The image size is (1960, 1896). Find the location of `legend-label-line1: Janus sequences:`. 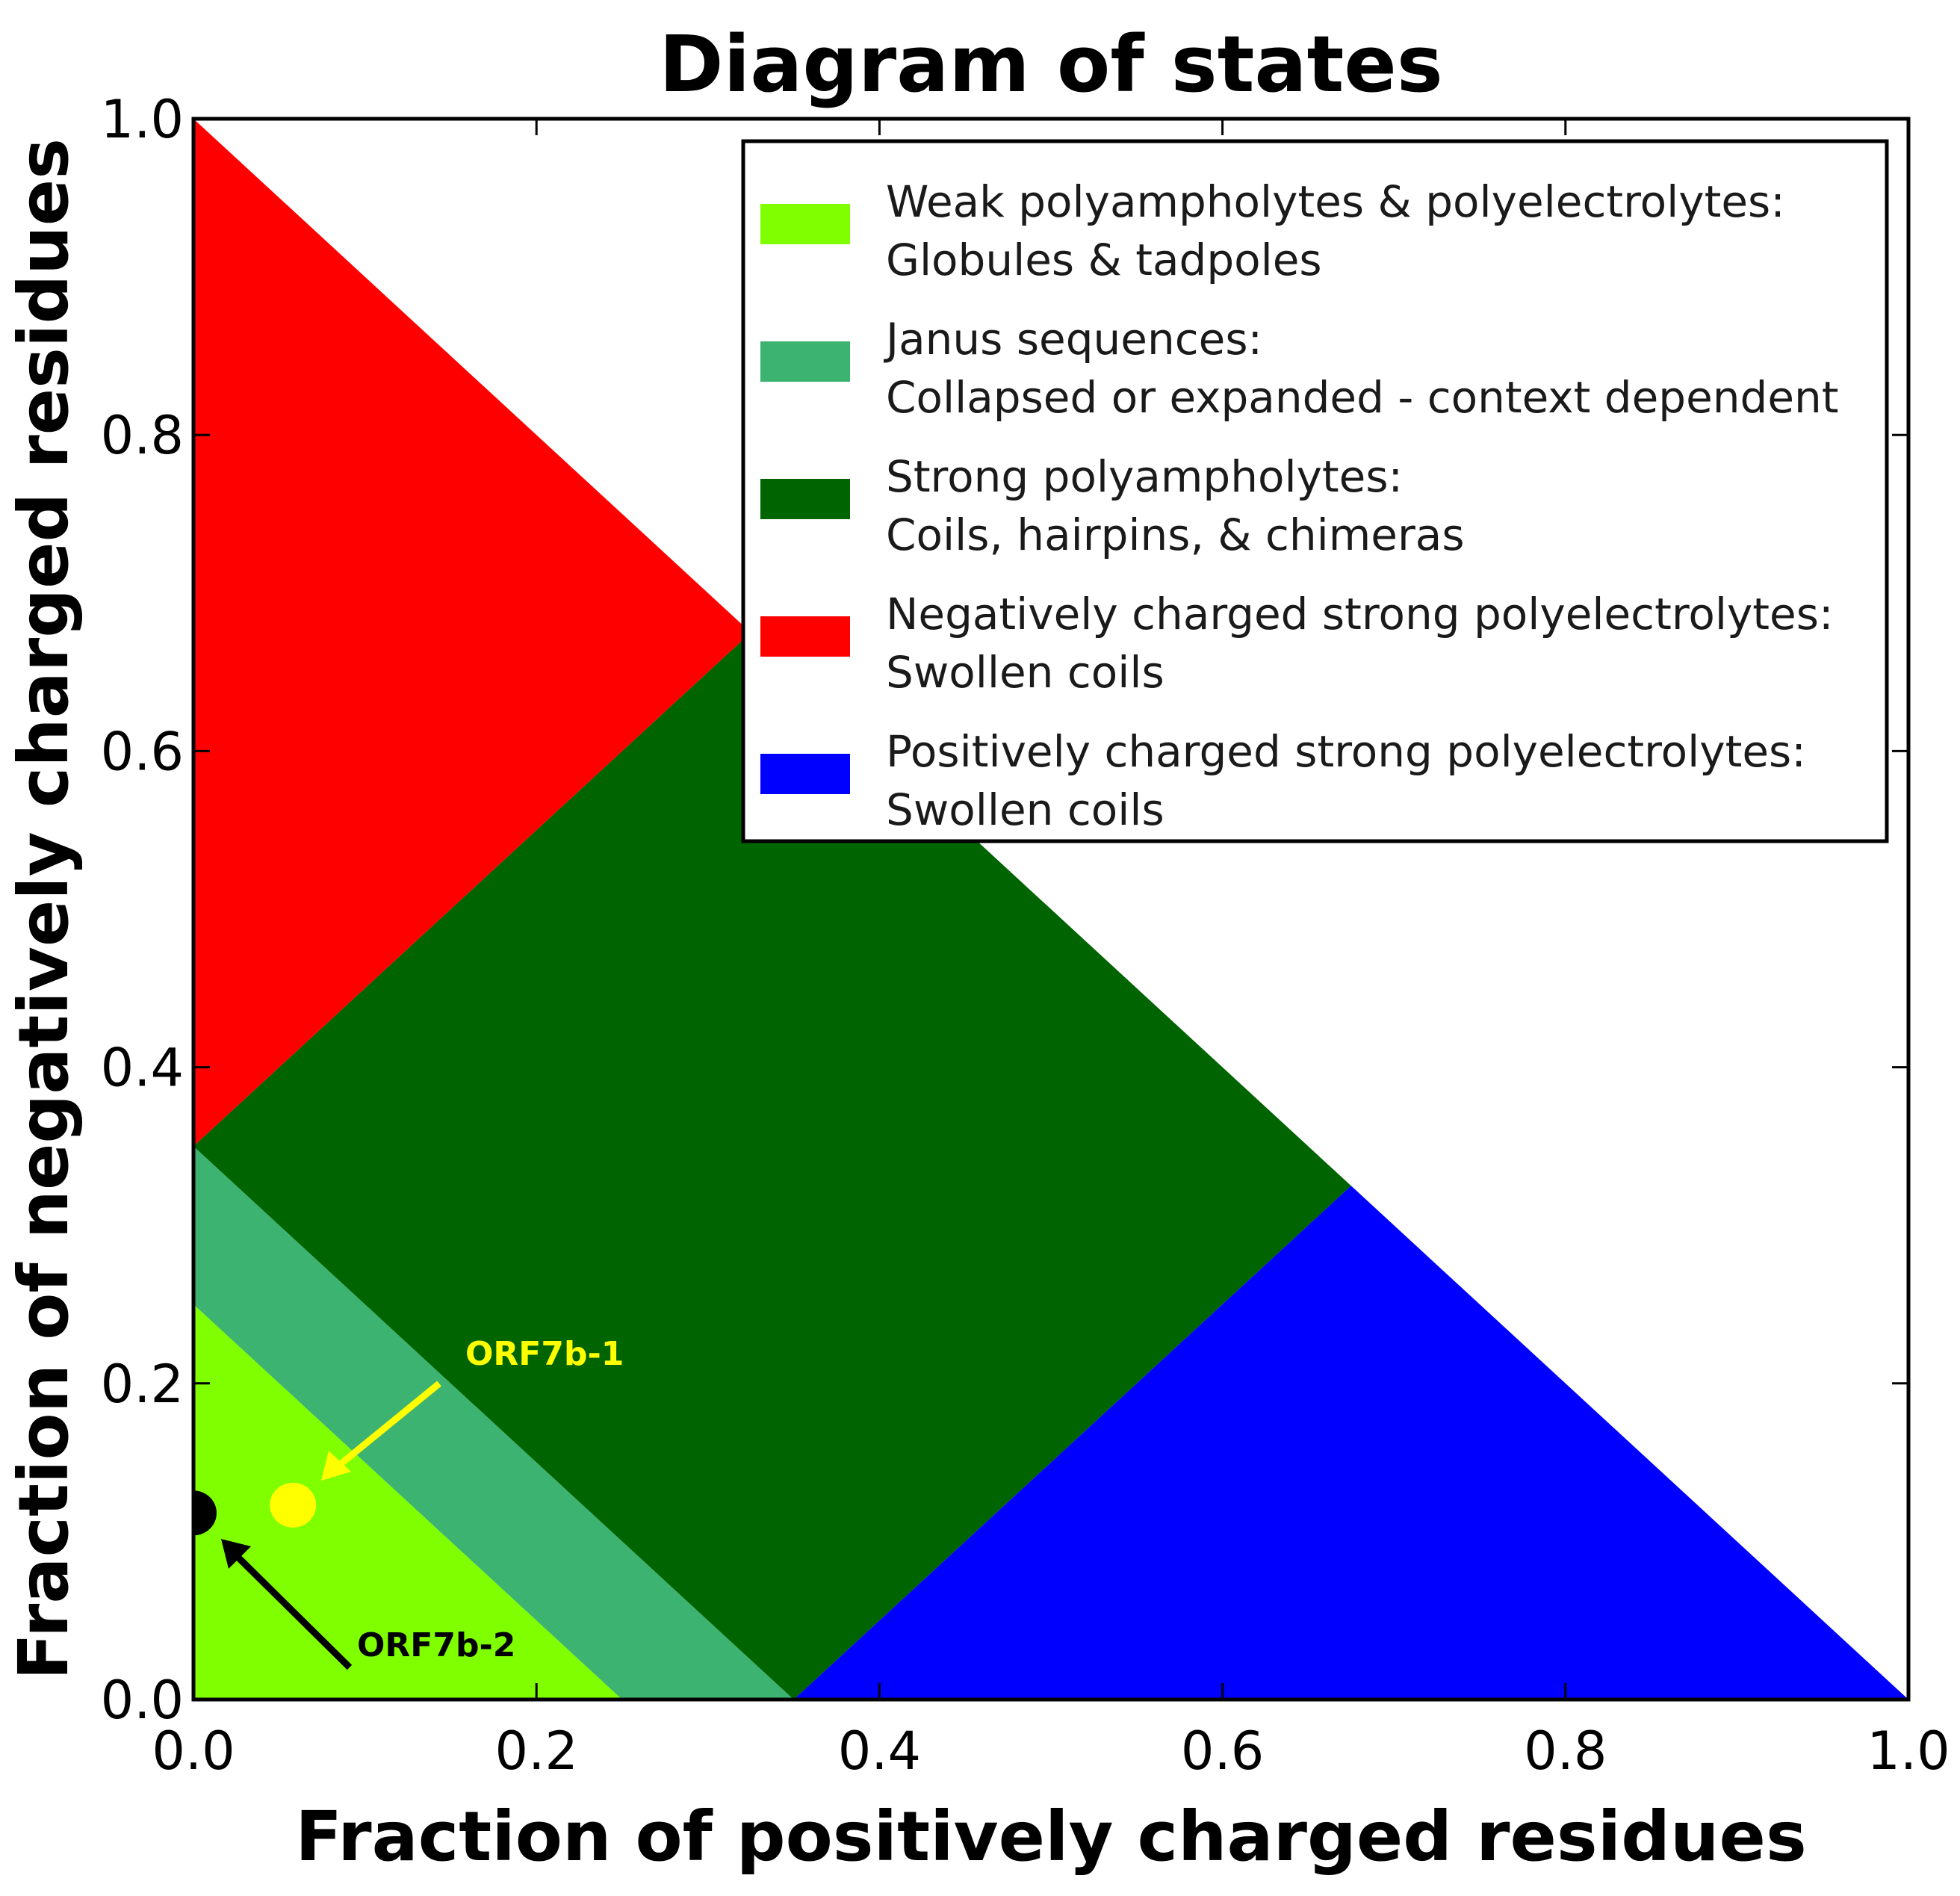

legend-label-line1: Janus sequences: is located at coordinates (1073, 339).